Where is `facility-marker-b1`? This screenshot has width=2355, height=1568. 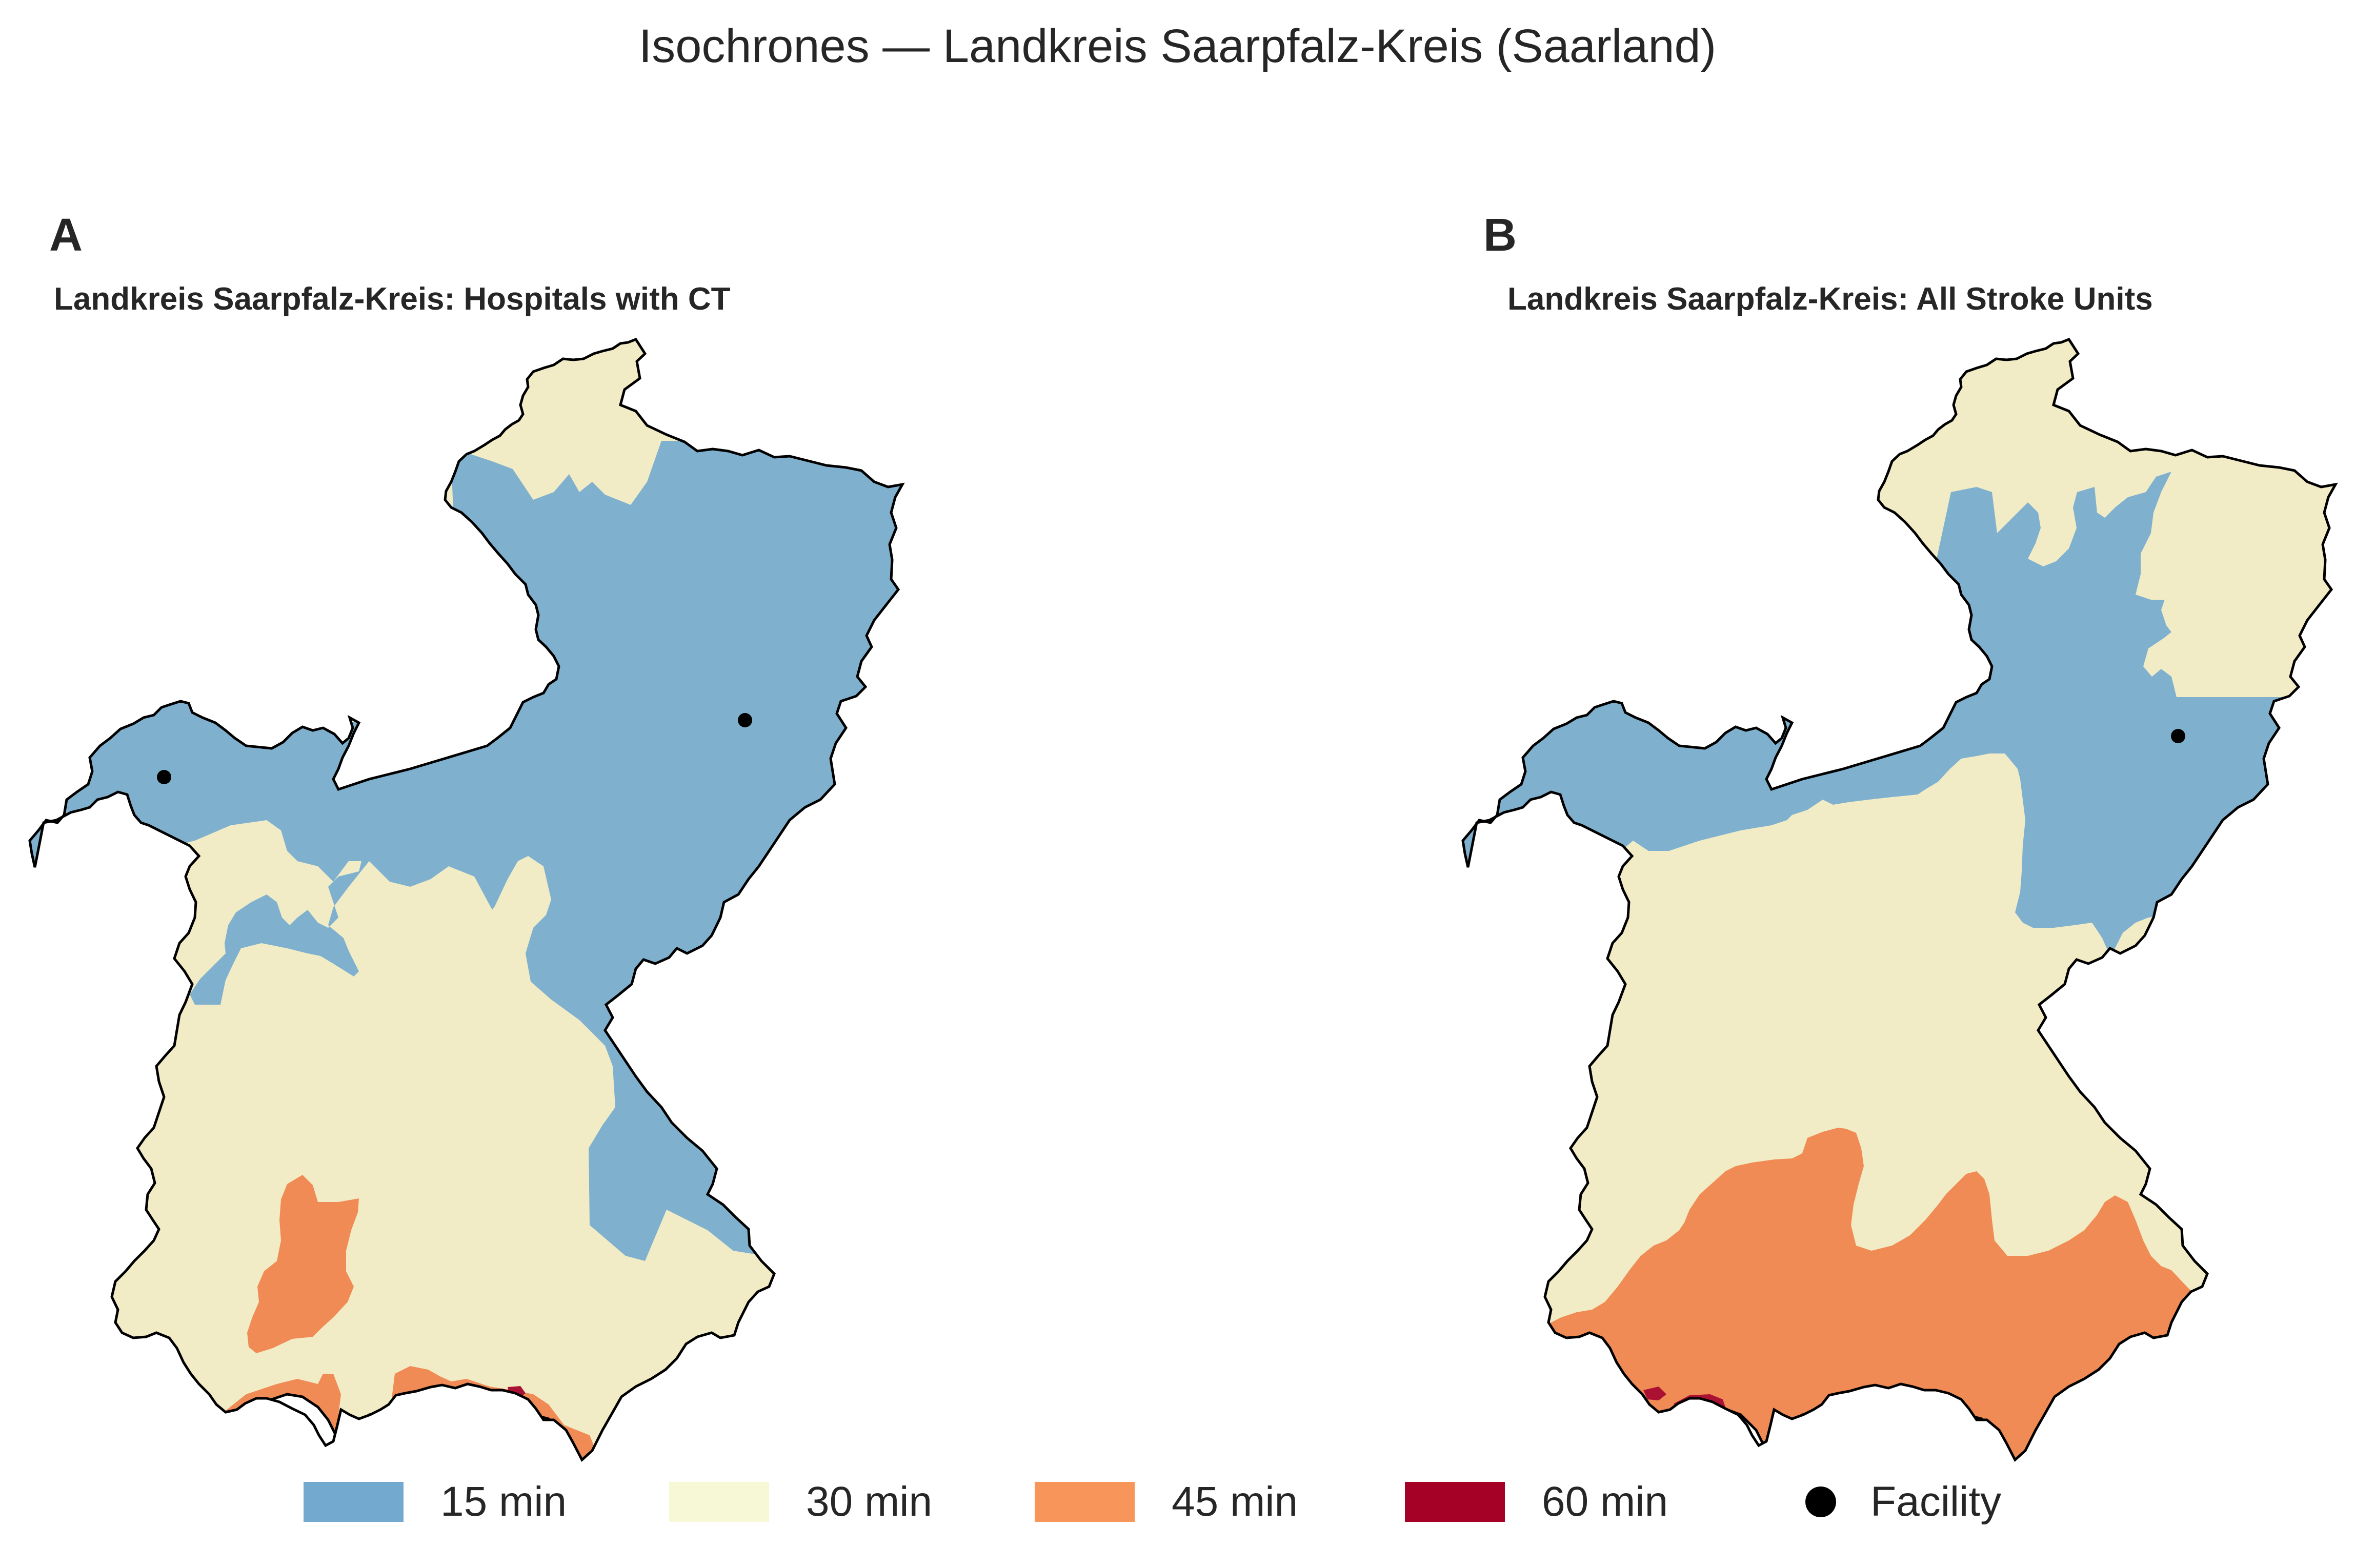 facility-marker-b1 is located at coordinates (2178, 736).